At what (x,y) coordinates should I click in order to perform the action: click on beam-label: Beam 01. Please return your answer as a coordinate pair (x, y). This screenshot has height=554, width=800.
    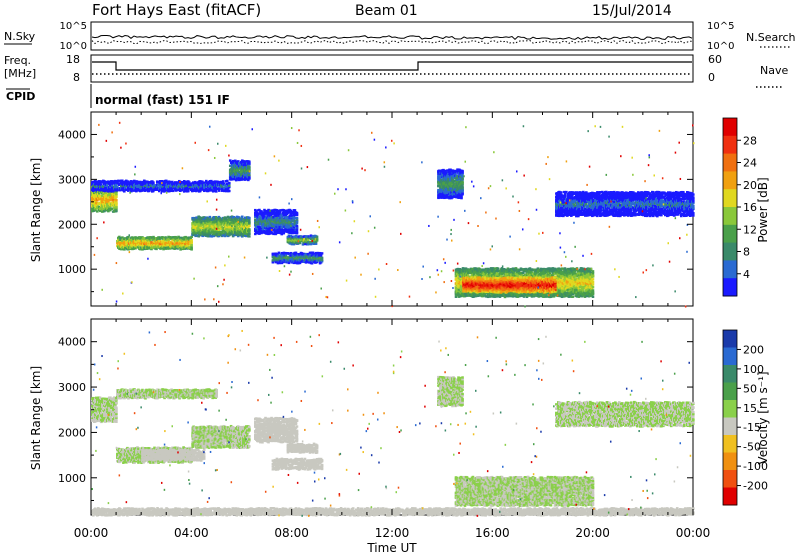
    Looking at the image, I should click on (386, 11).